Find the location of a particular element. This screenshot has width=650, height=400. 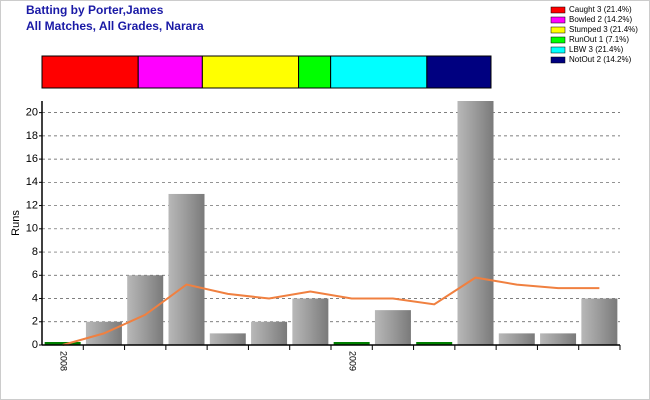

y-tick-label: 0 is located at coordinates (35, 345).